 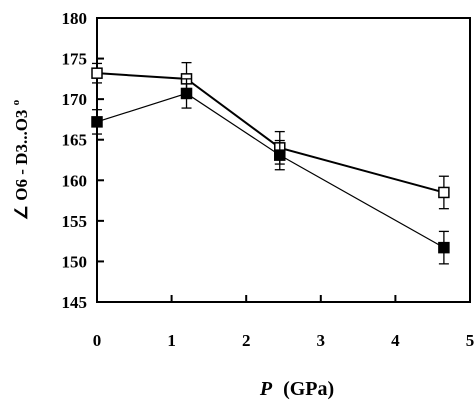 What do you see at coordinates (75, 59) in the screenshot?
I see `y-tick-label: 175` at bounding box center [75, 59].